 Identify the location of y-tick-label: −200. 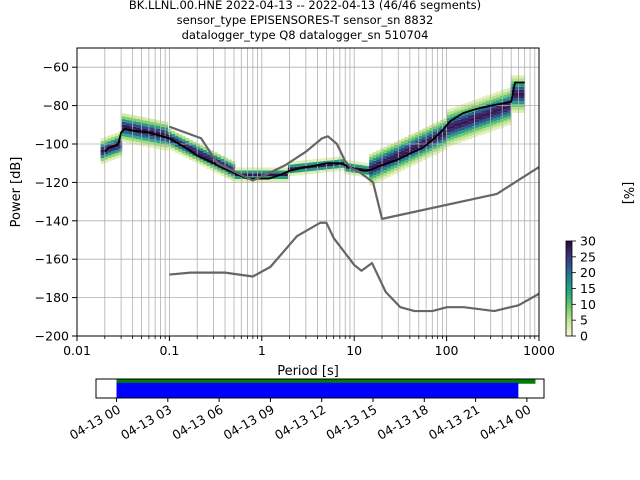
(52, 336).